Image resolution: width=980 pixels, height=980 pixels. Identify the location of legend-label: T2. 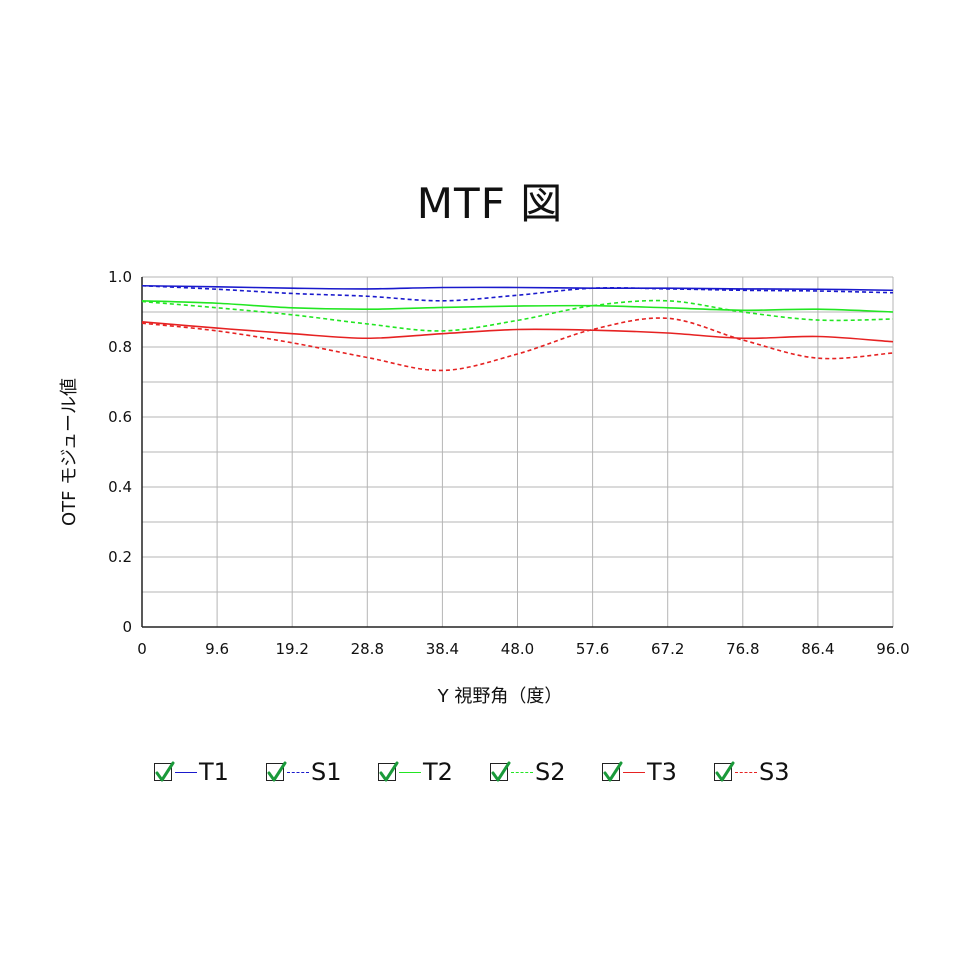
(438, 772).